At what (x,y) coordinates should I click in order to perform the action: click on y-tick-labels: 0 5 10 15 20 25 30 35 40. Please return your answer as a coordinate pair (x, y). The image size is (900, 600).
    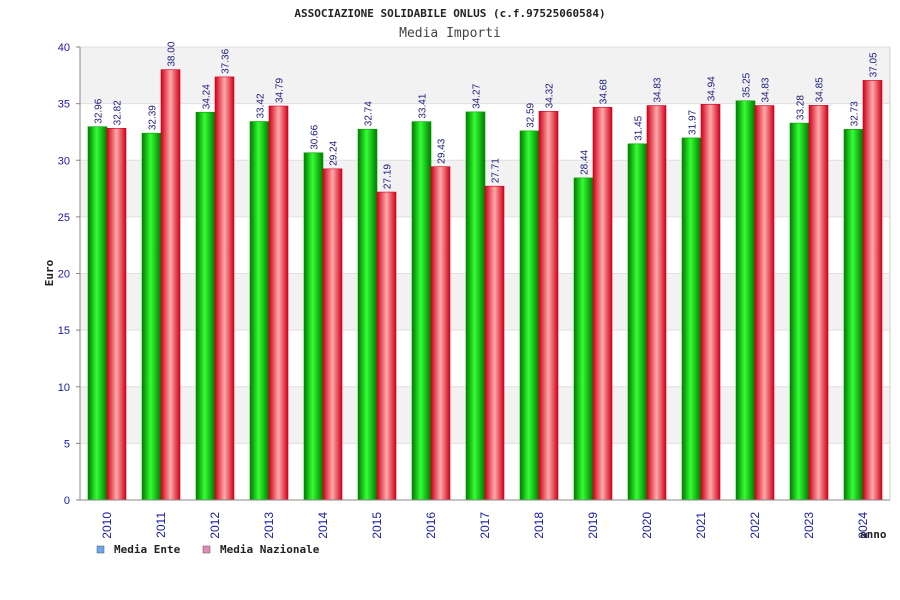
    Looking at the image, I should click on (69, 274).